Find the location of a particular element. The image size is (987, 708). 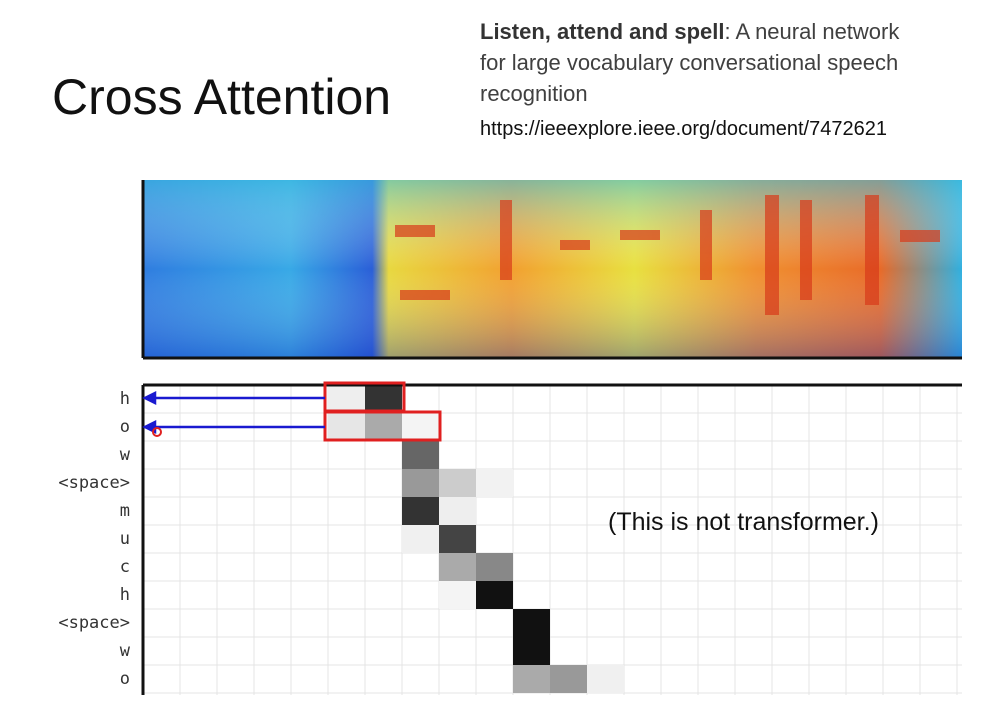

row-label: u is located at coordinates (125, 539).